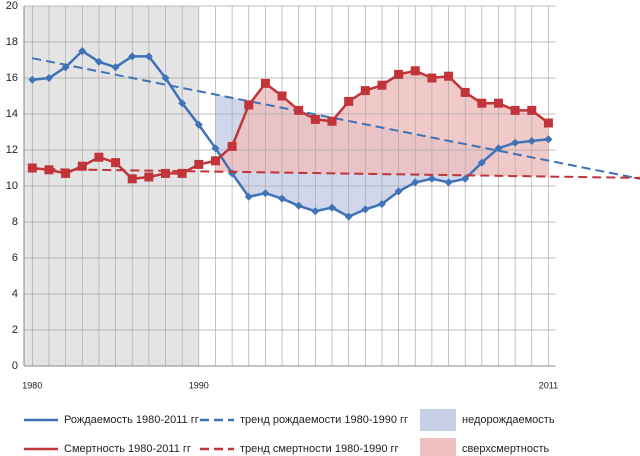 The width and height of the screenshot is (640, 456). What do you see at coordinates (127, 449) in the screenshot?
I see `legend-label: Смертность 1980-2011 гг` at bounding box center [127, 449].